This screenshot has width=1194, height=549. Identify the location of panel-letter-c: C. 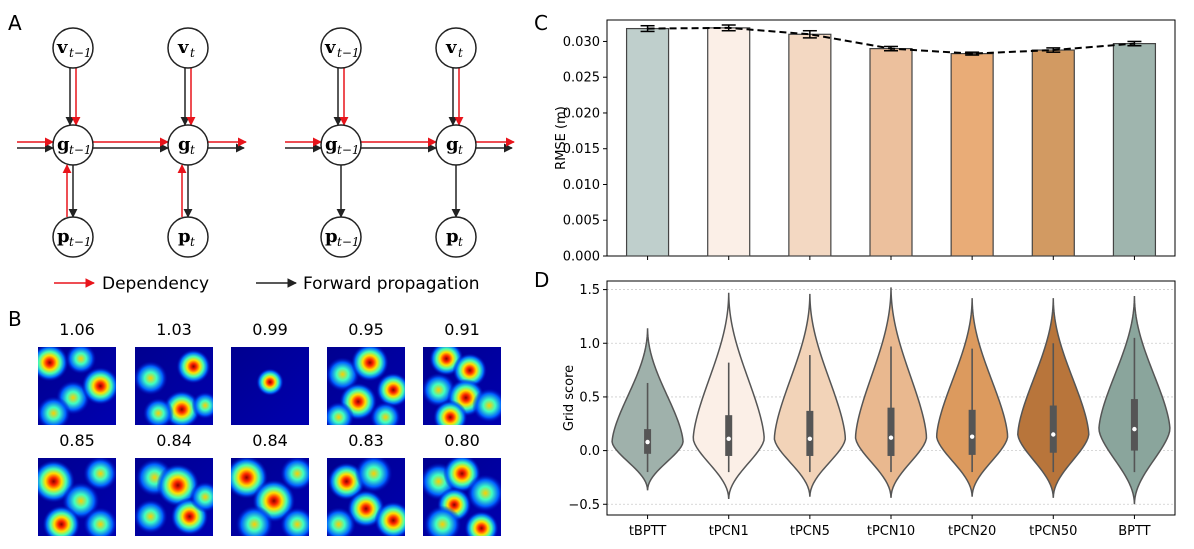
(541, 23).